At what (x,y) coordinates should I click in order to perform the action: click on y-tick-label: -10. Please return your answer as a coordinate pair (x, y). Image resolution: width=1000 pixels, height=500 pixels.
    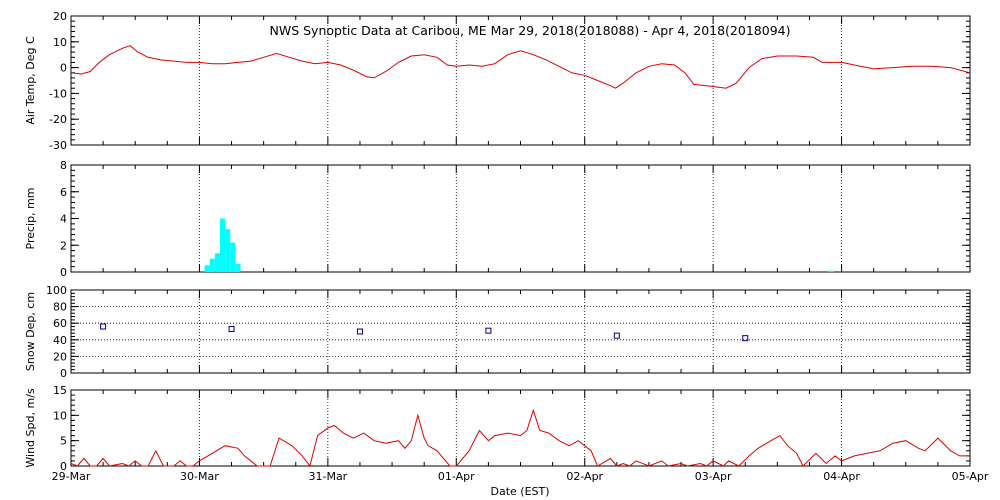
    Looking at the image, I should click on (58, 93).